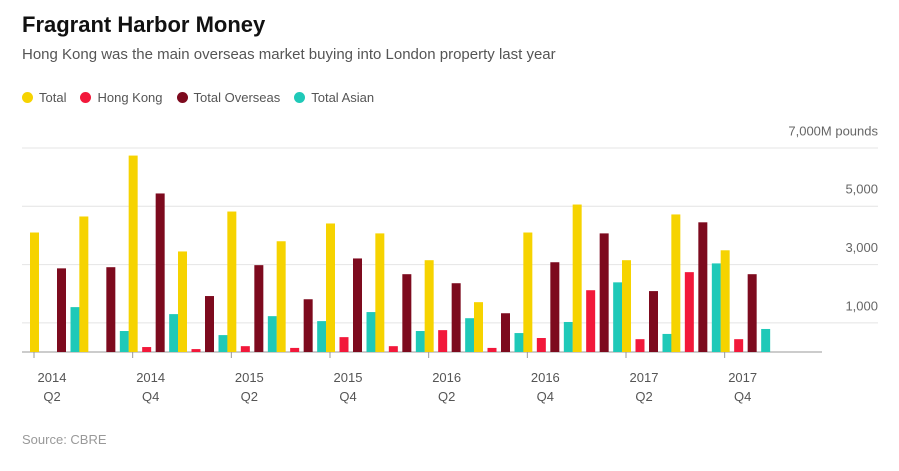 The height and width of the screenshot is (471, 899). Describe the element at coordinates (130, 97) in the screenshot. I see `legend-label: Hong Kong` at that location.